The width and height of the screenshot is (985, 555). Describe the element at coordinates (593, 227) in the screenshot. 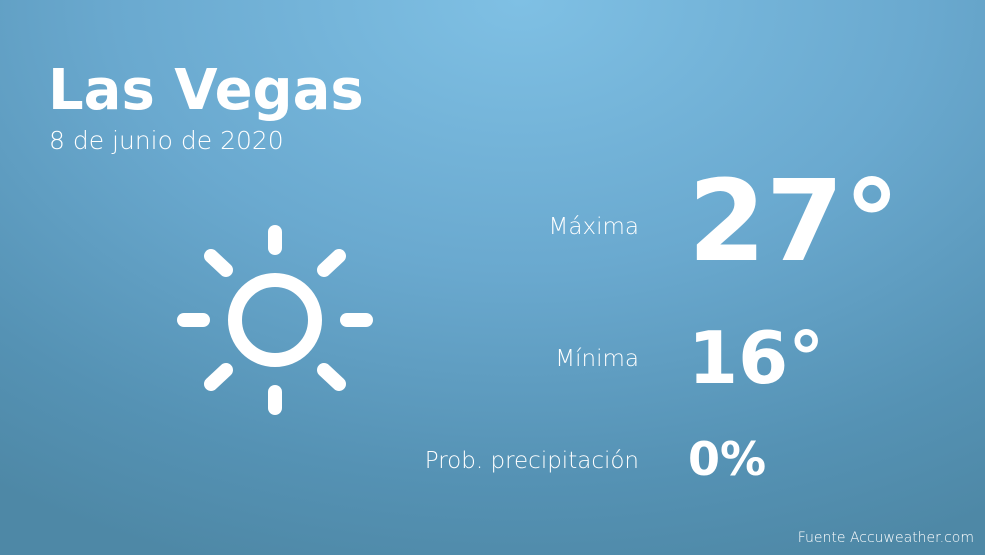

I see `max-label: Máxima` at that location.